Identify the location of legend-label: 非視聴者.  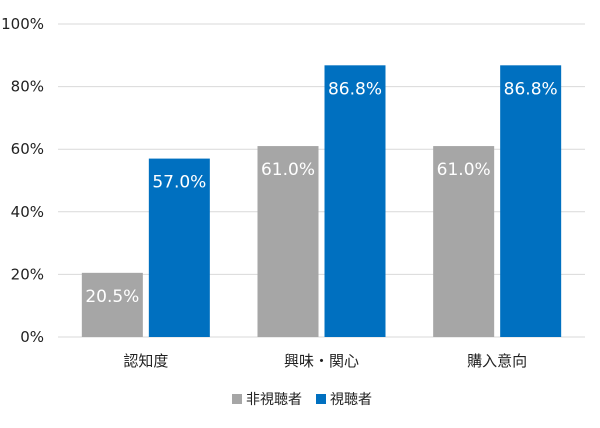
(274, 400).